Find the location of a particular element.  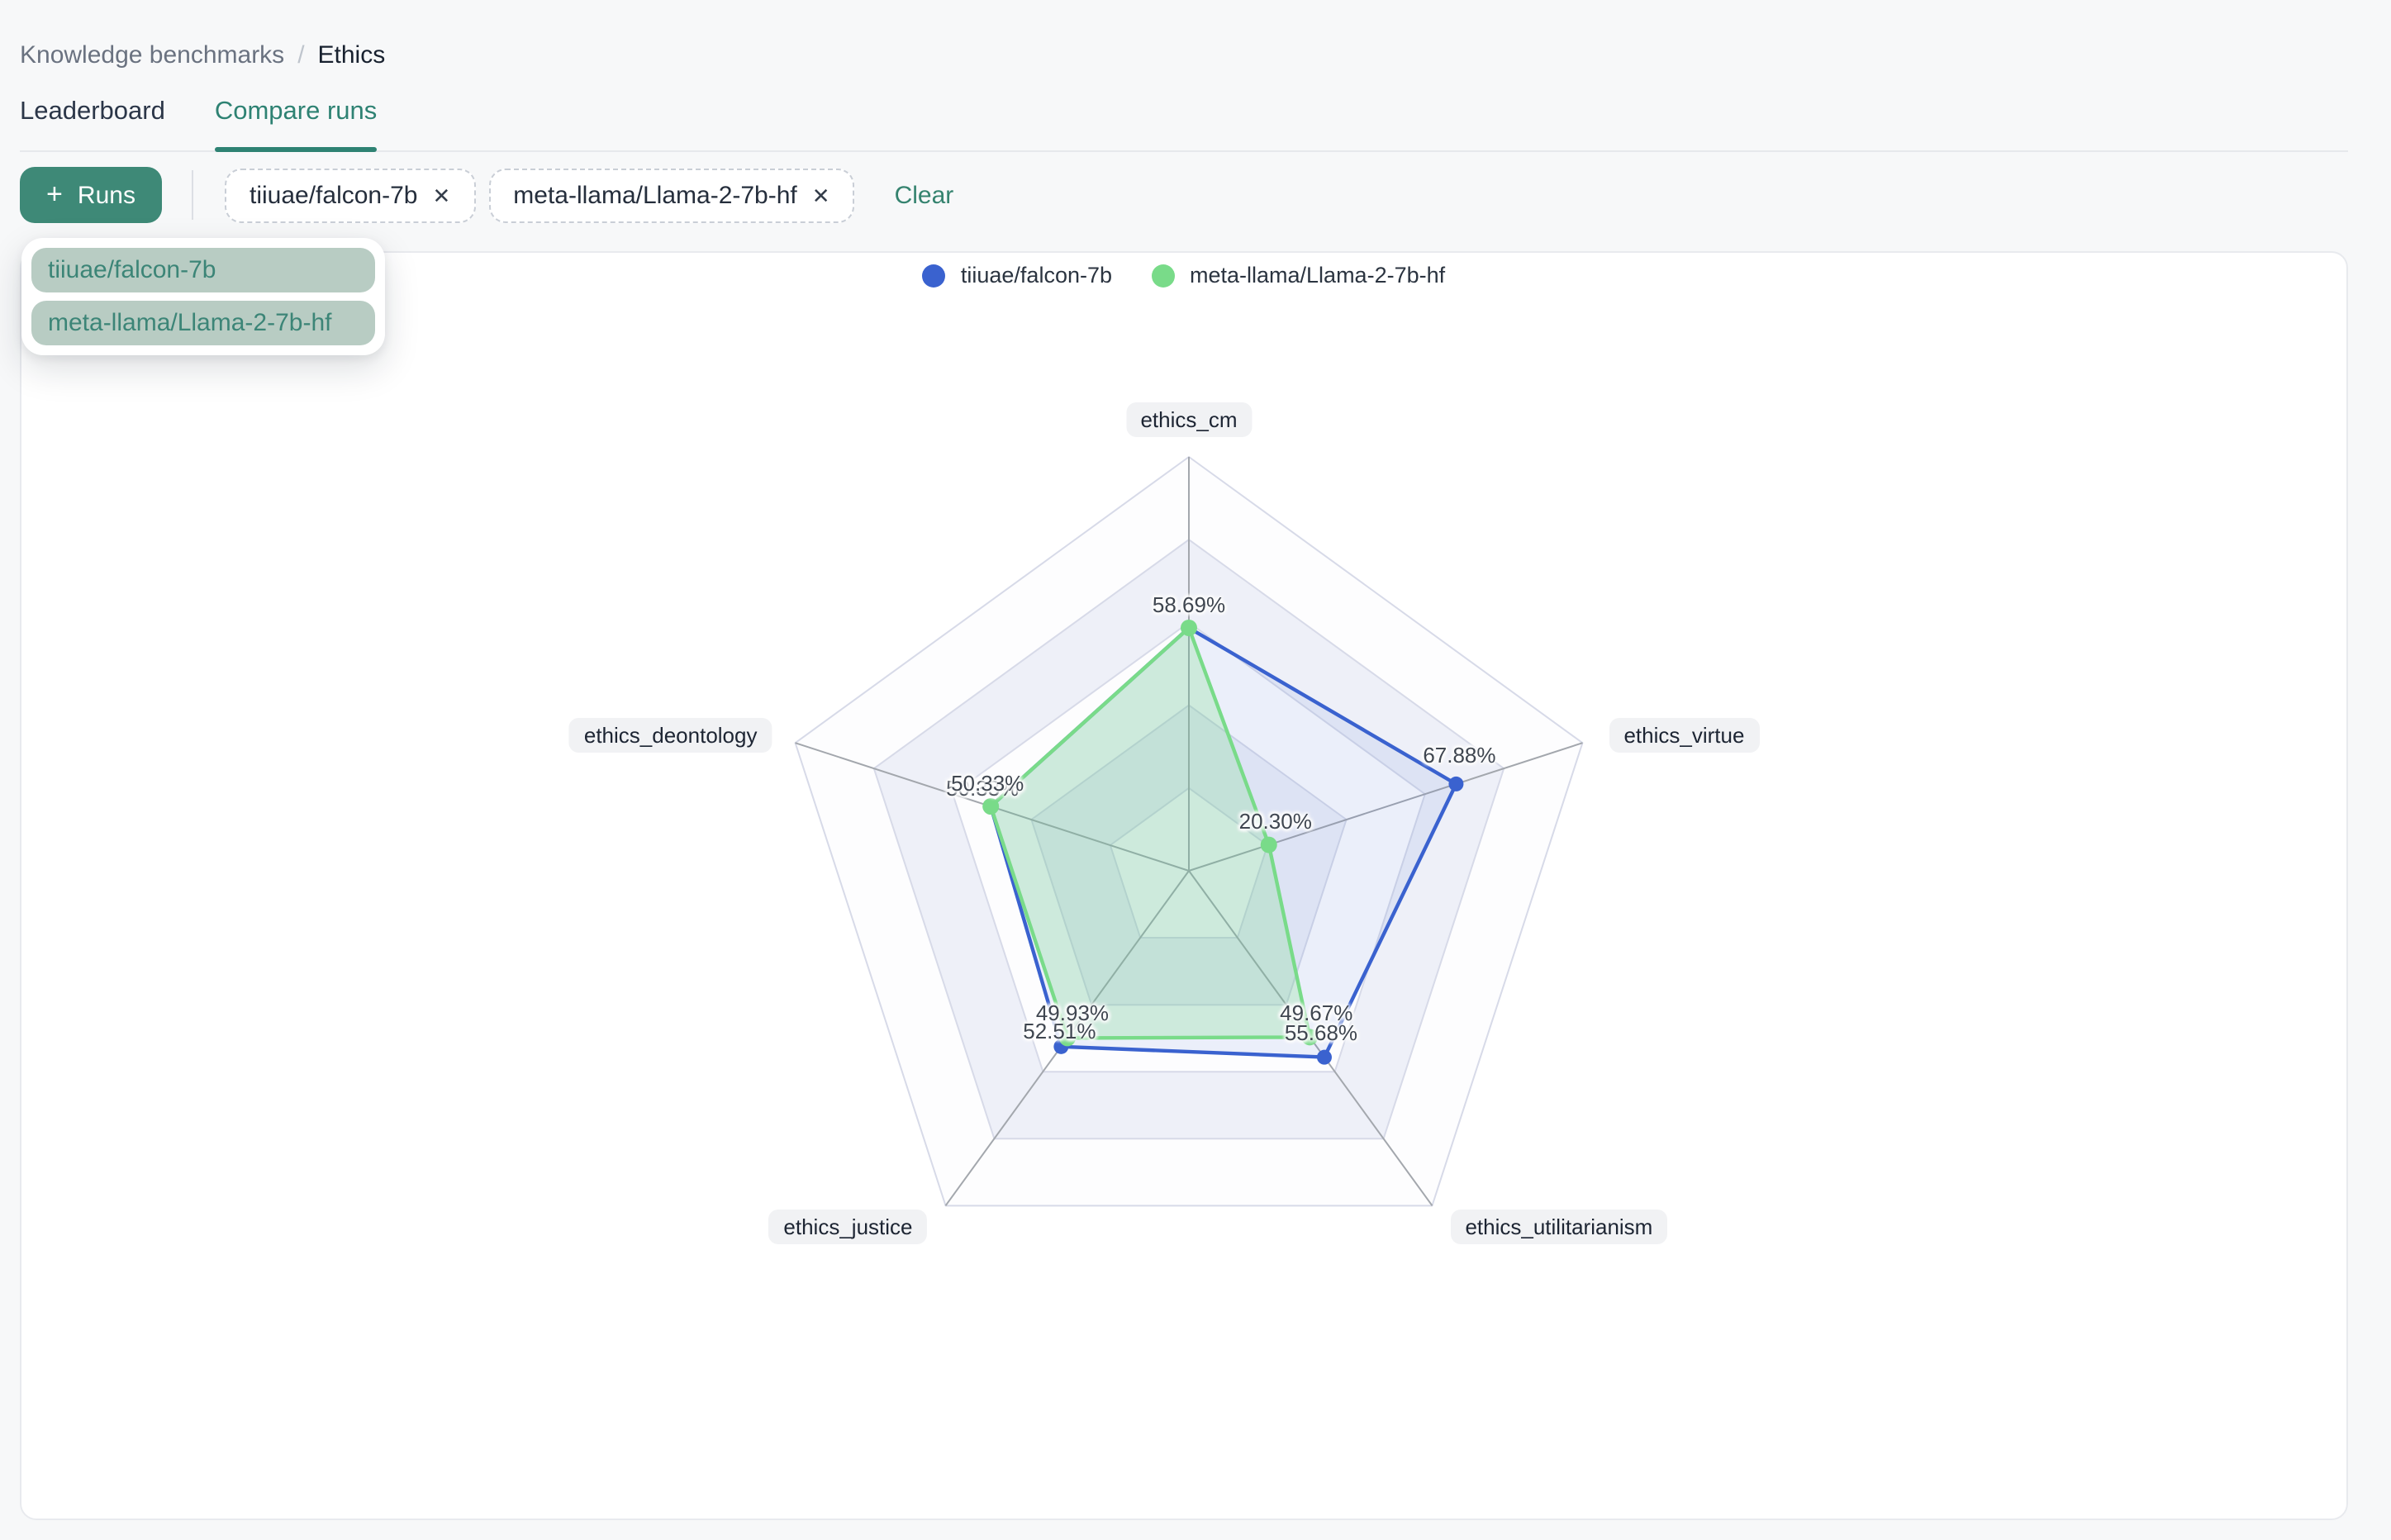

tab-leaderboard: Leaderboard is located at coordinates (92, 112).